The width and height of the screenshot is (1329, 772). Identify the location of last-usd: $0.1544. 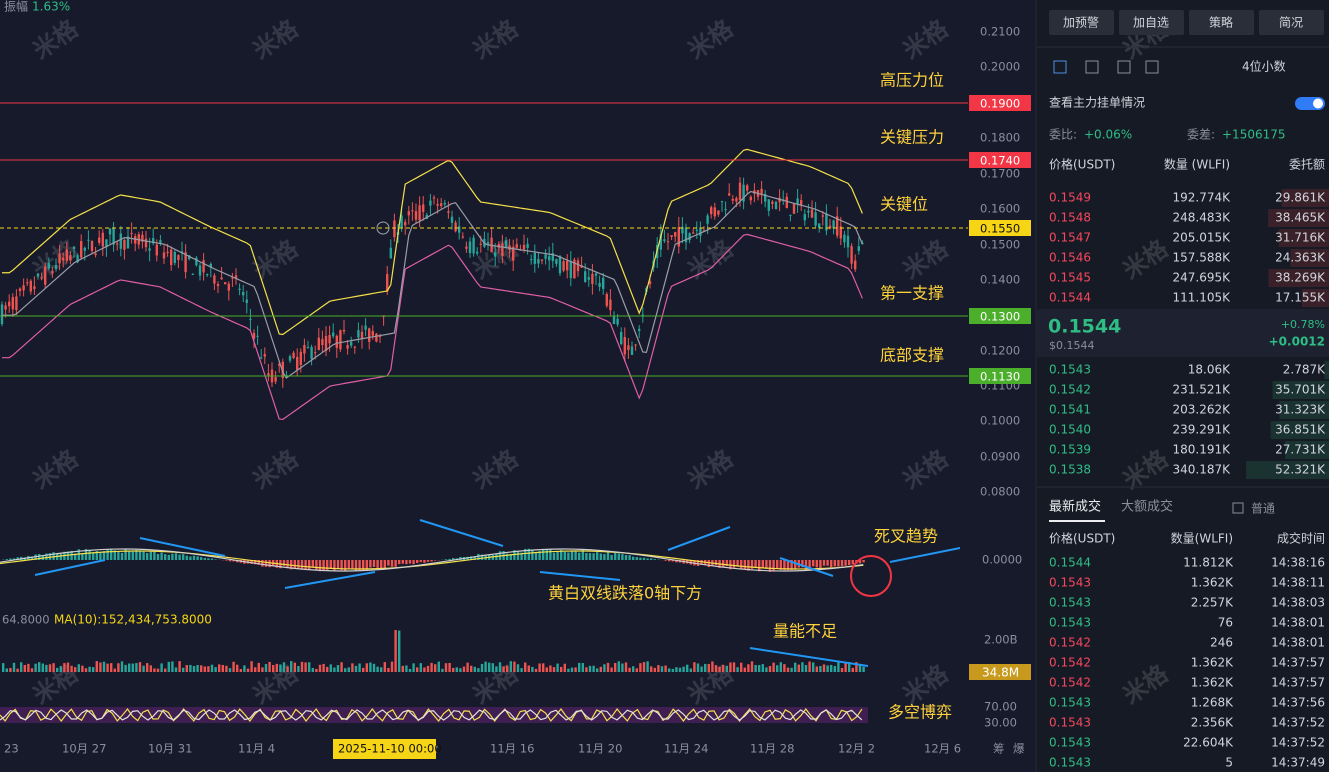
(1072, 345).